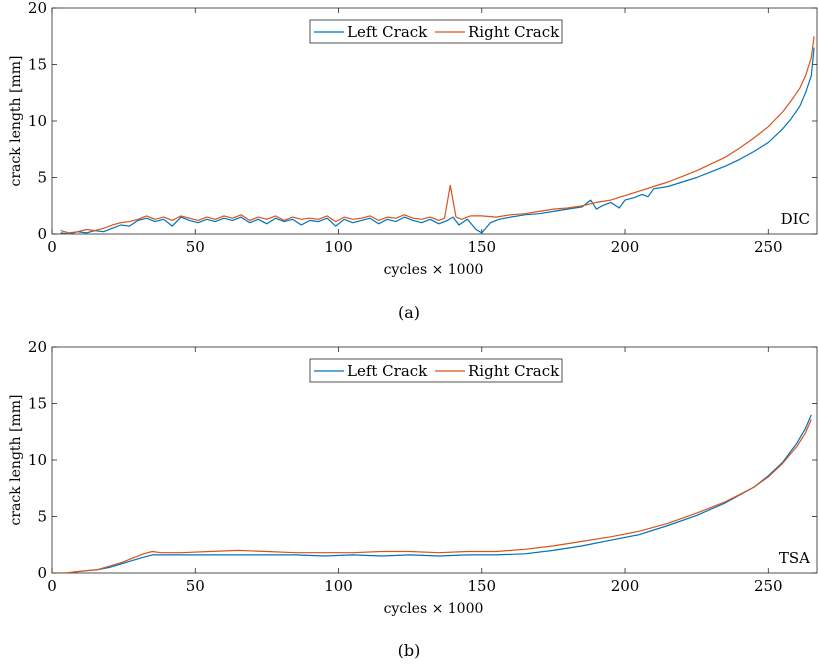 The height and width of the screenshot is (667, 819). What do you see at coordinates (409, 650) in the screenshot?
I see `panel-label: (b)` at bounding box center [409, 650].